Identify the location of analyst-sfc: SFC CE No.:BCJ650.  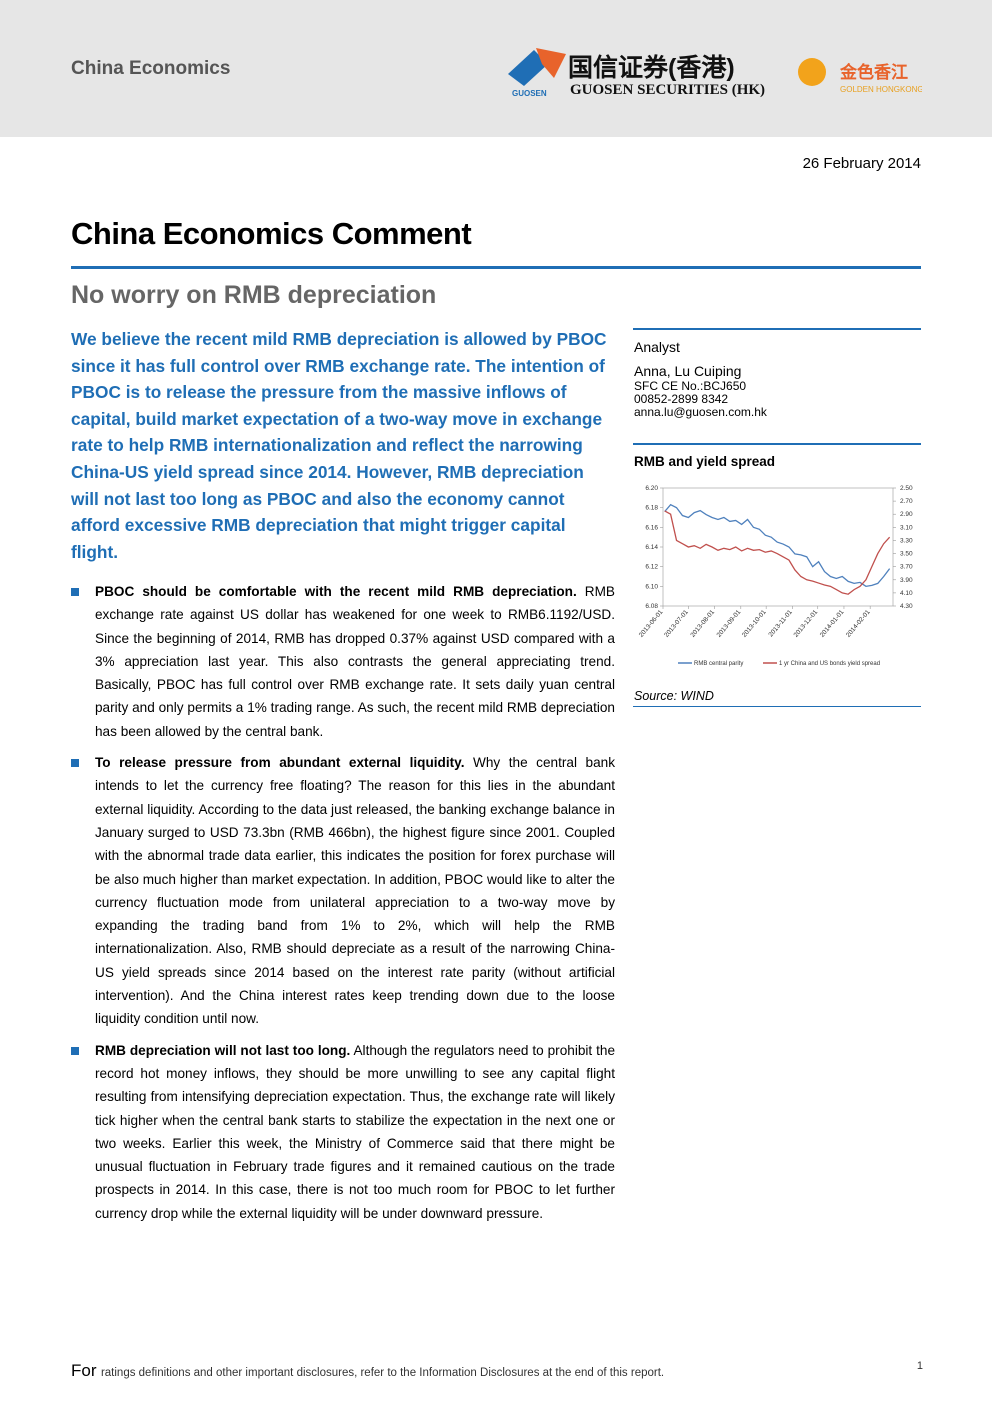
(690, 386).